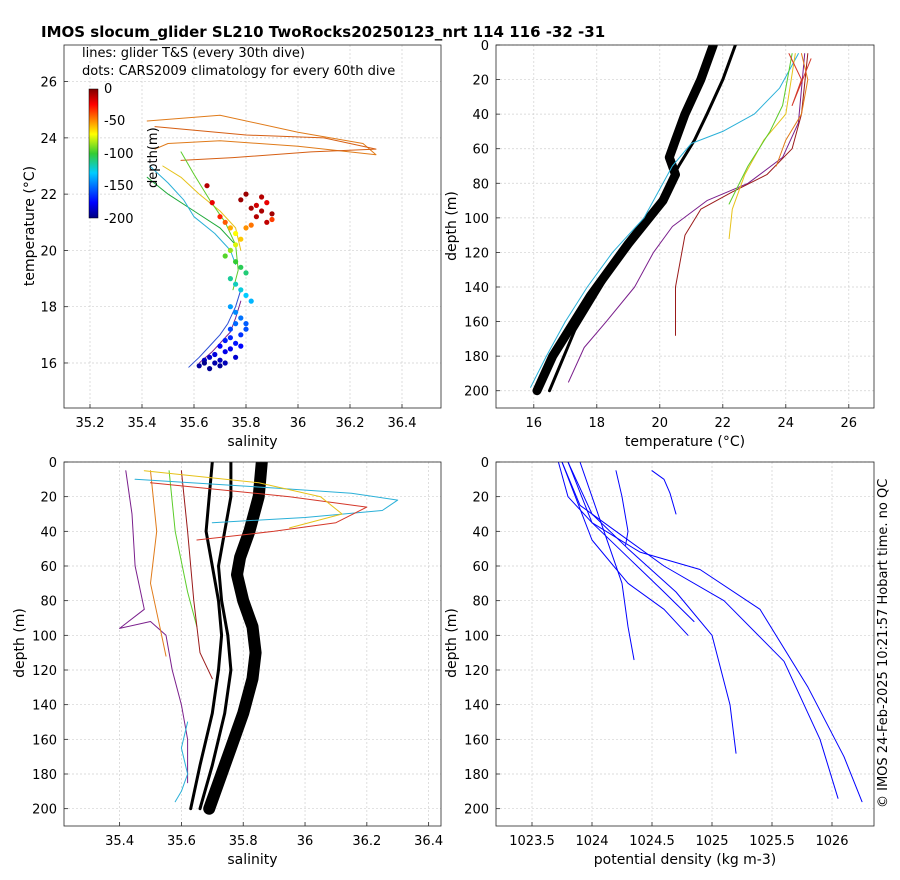 The width and height of the screenshot is (900, 880). I want to click on sal-depth-series-group, so click(259, 638).